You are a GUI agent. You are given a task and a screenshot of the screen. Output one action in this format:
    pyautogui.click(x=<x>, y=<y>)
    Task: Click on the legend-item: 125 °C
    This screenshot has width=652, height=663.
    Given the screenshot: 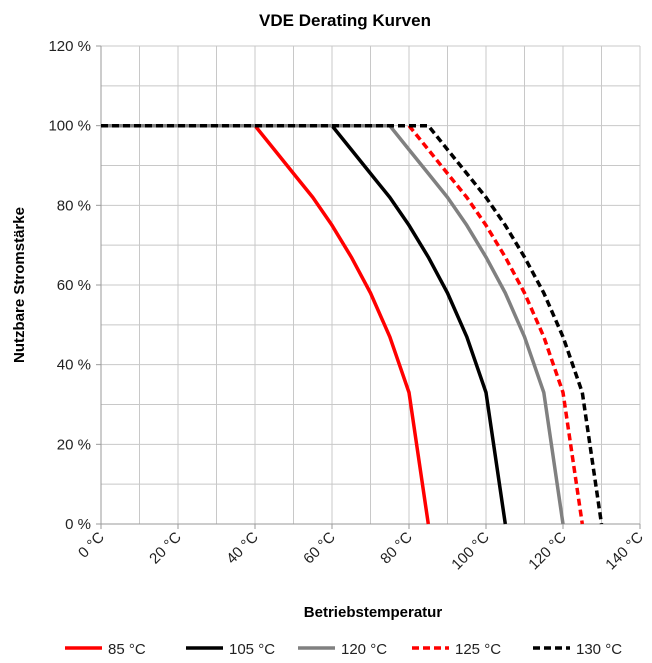 What is the action you would take?
    pyautogui.click(x=456, y=649)
    